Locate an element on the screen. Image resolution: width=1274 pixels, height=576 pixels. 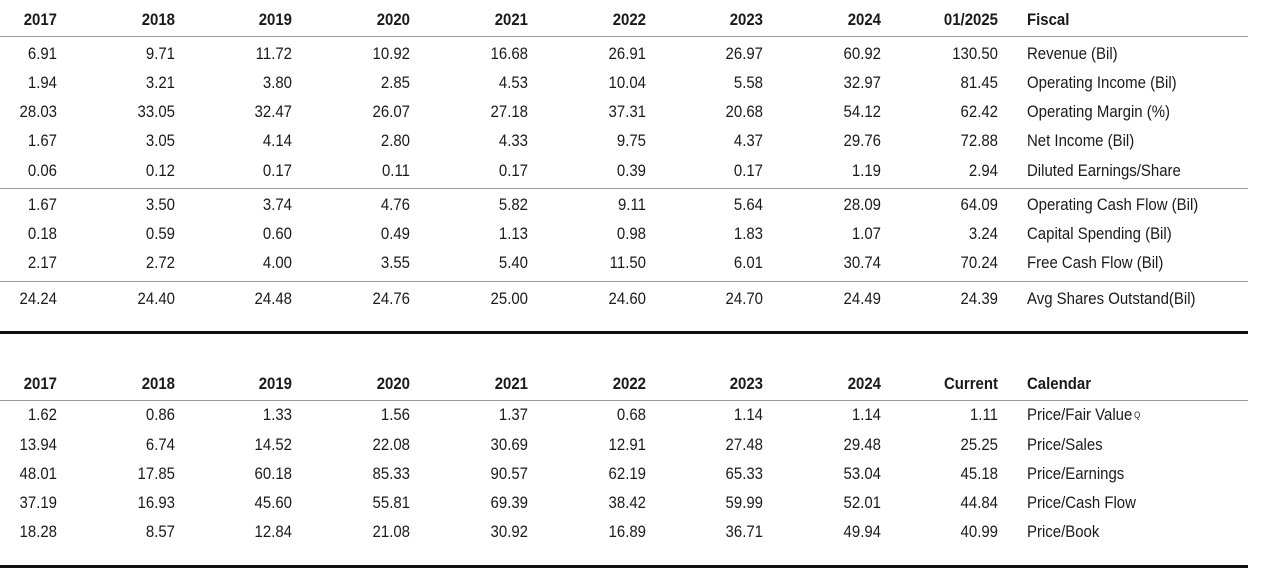
magnifier-q-icon: Q is located at coordinates (1137, 414).